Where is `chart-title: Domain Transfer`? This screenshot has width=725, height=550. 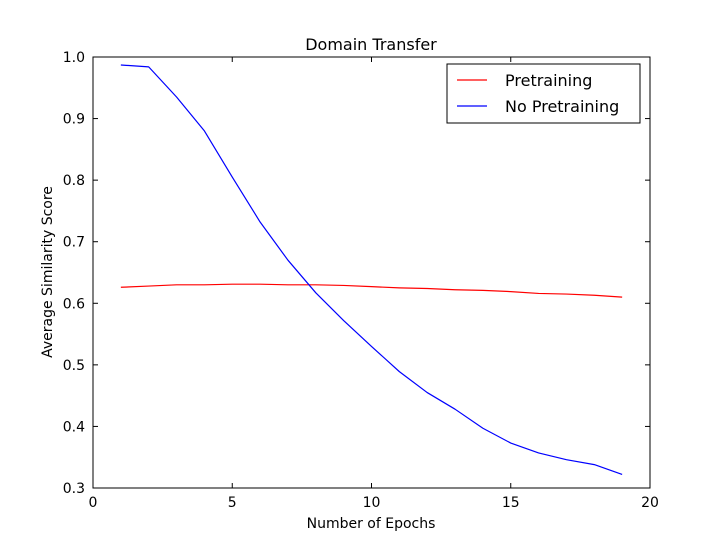
chart-title: Domain Transfer is located at coordinates (371, 44).